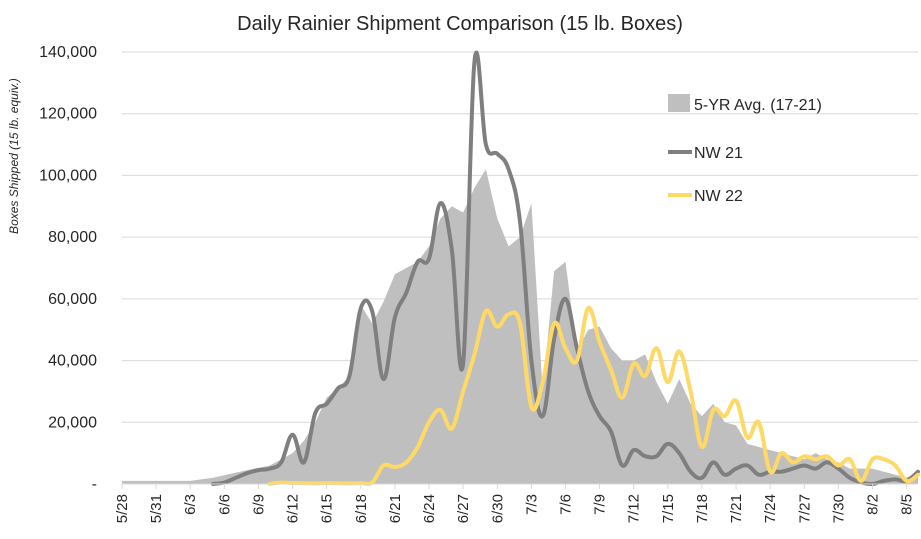 The width and height of the screenshot is (921, 539). I want to click on x-tick-label: 5/28, so click(122, 508).